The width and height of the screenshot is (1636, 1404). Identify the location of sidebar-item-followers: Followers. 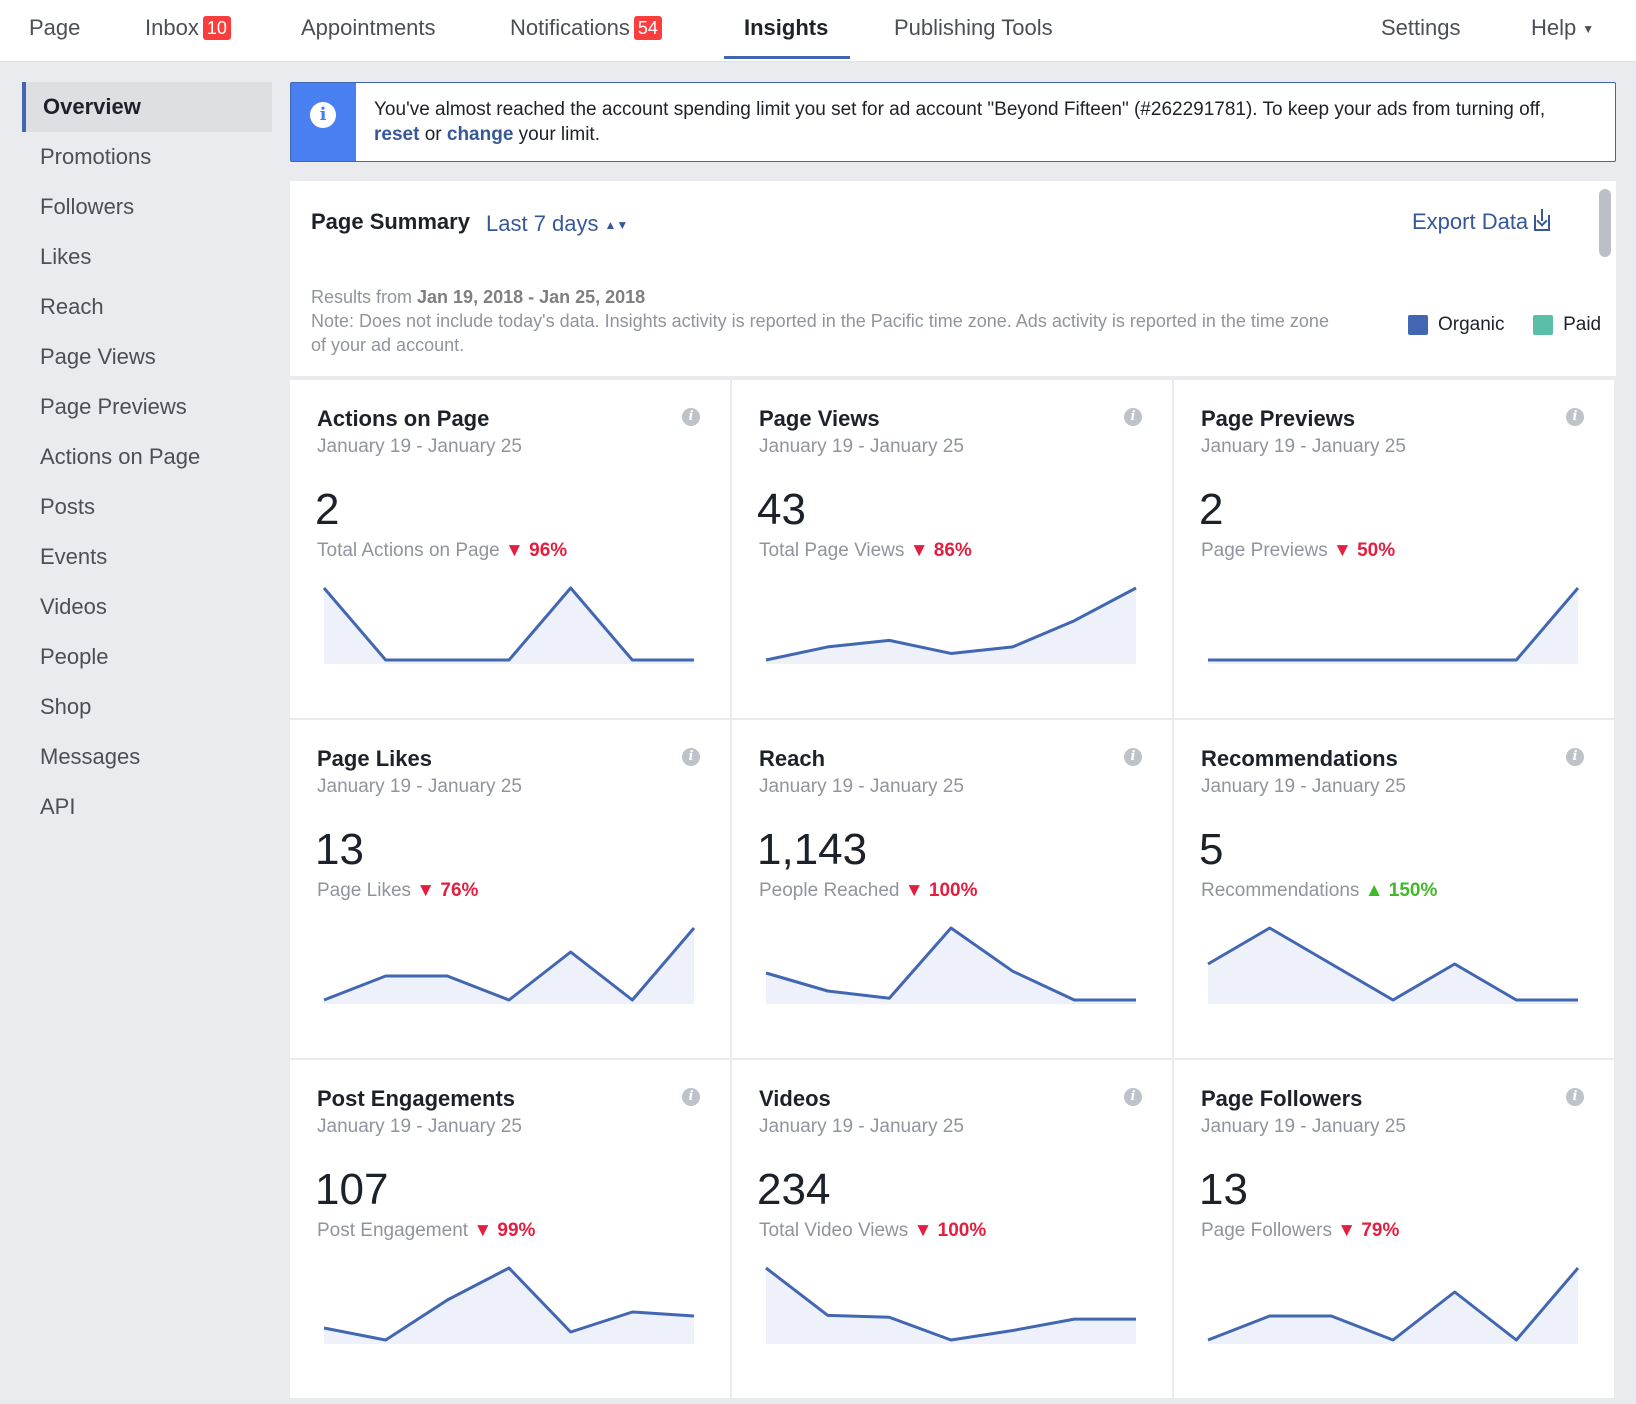
(87, 206).